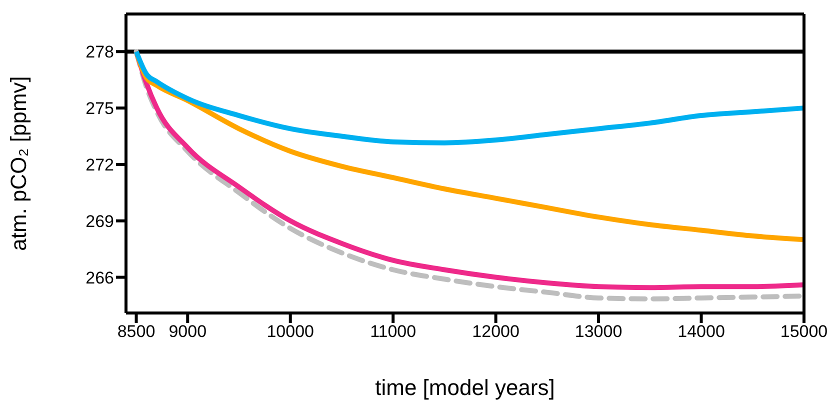 The width and height of the screenshot is (836, 407). Describe the element at coordinates (496, 332) in the screenshot. I see `x-tick-label: 12000` at that location.